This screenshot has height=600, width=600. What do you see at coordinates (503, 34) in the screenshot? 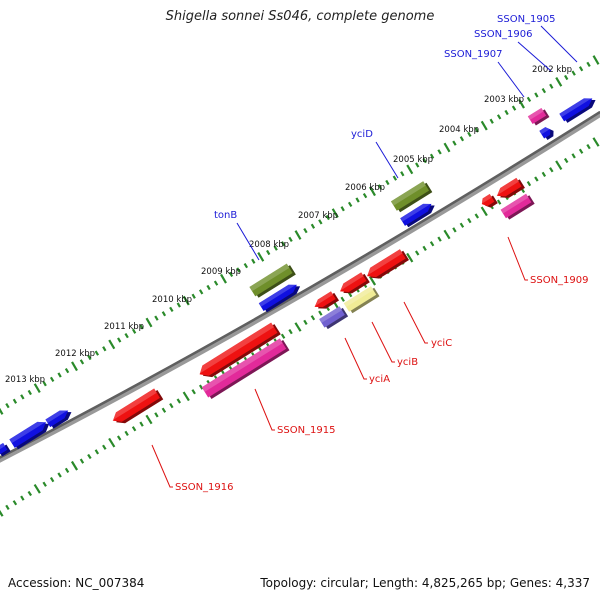
I see `gene-label-SSON_1906: SSON_1906` at bounding box center [503, 34].